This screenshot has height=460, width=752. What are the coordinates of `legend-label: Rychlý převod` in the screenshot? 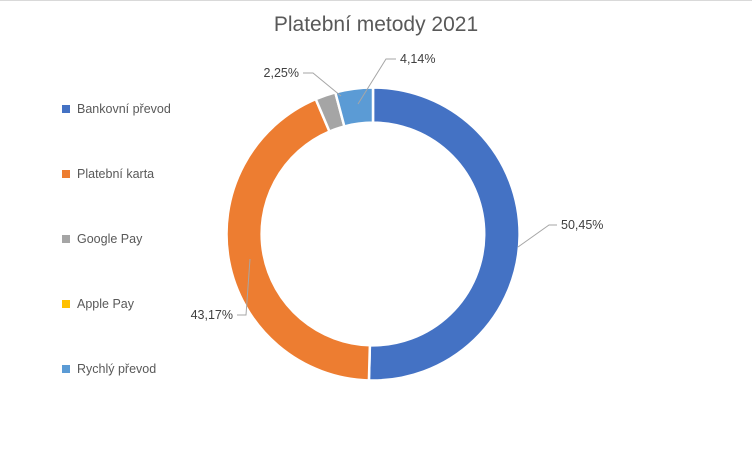 It's located at (117, 369).